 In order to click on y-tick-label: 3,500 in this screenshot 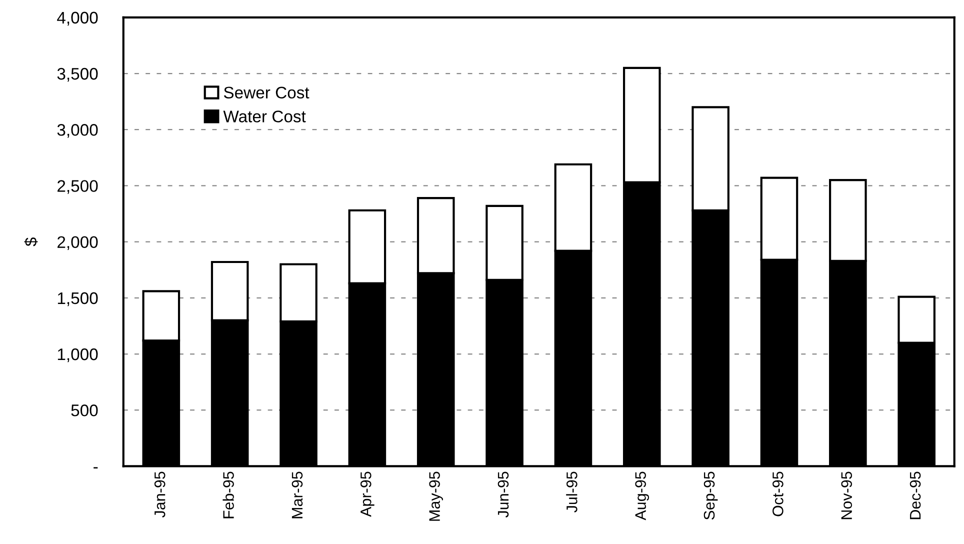, I will do `click(77, 75)`.